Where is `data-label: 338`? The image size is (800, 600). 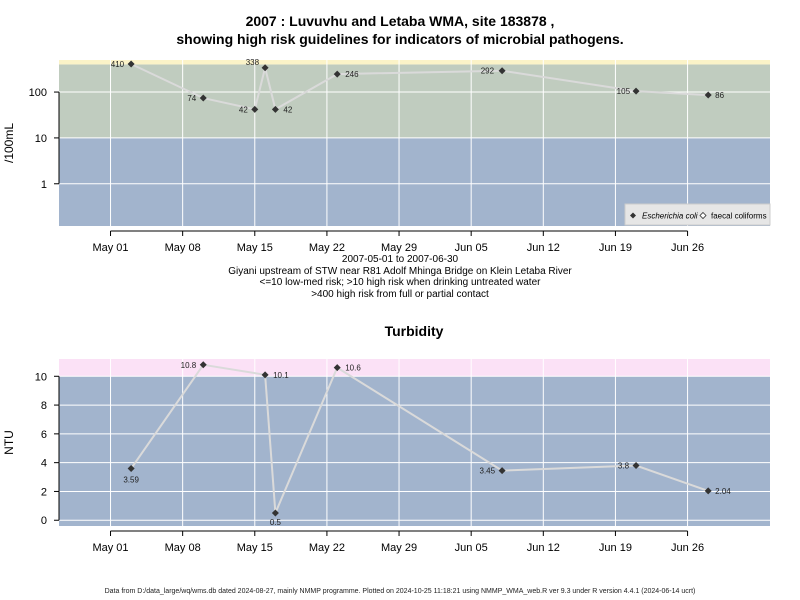 data-label: 338 is located at coordinates (253, 62).